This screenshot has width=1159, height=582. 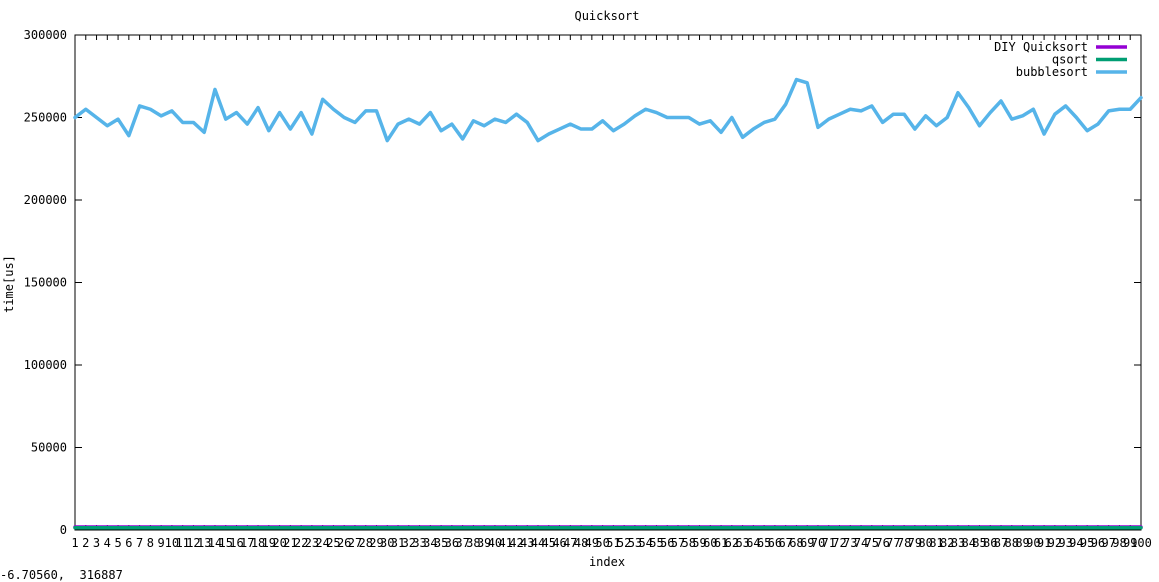 What do you see at coordinates (333, 543) in the screenshot?
I see `x-tick-label: 25` at bounding box center [333, 543].